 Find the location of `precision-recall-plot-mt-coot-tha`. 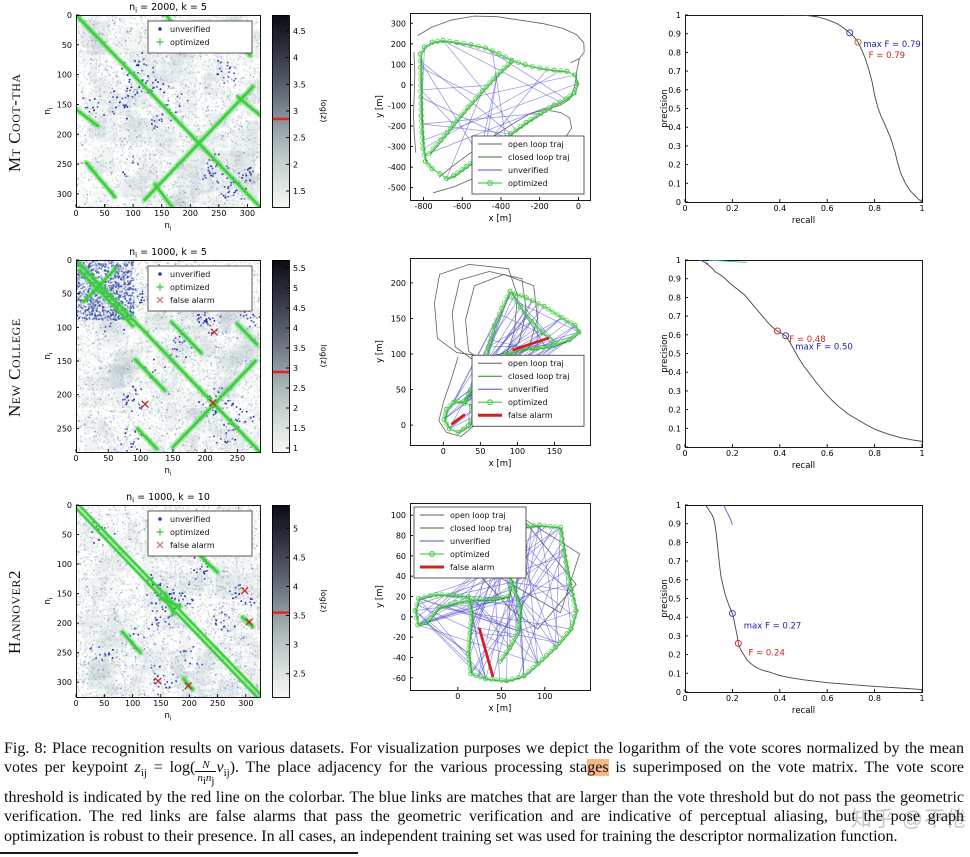

precision-recall-plot-mt-coot-tha is located at coordinates (815, 122).